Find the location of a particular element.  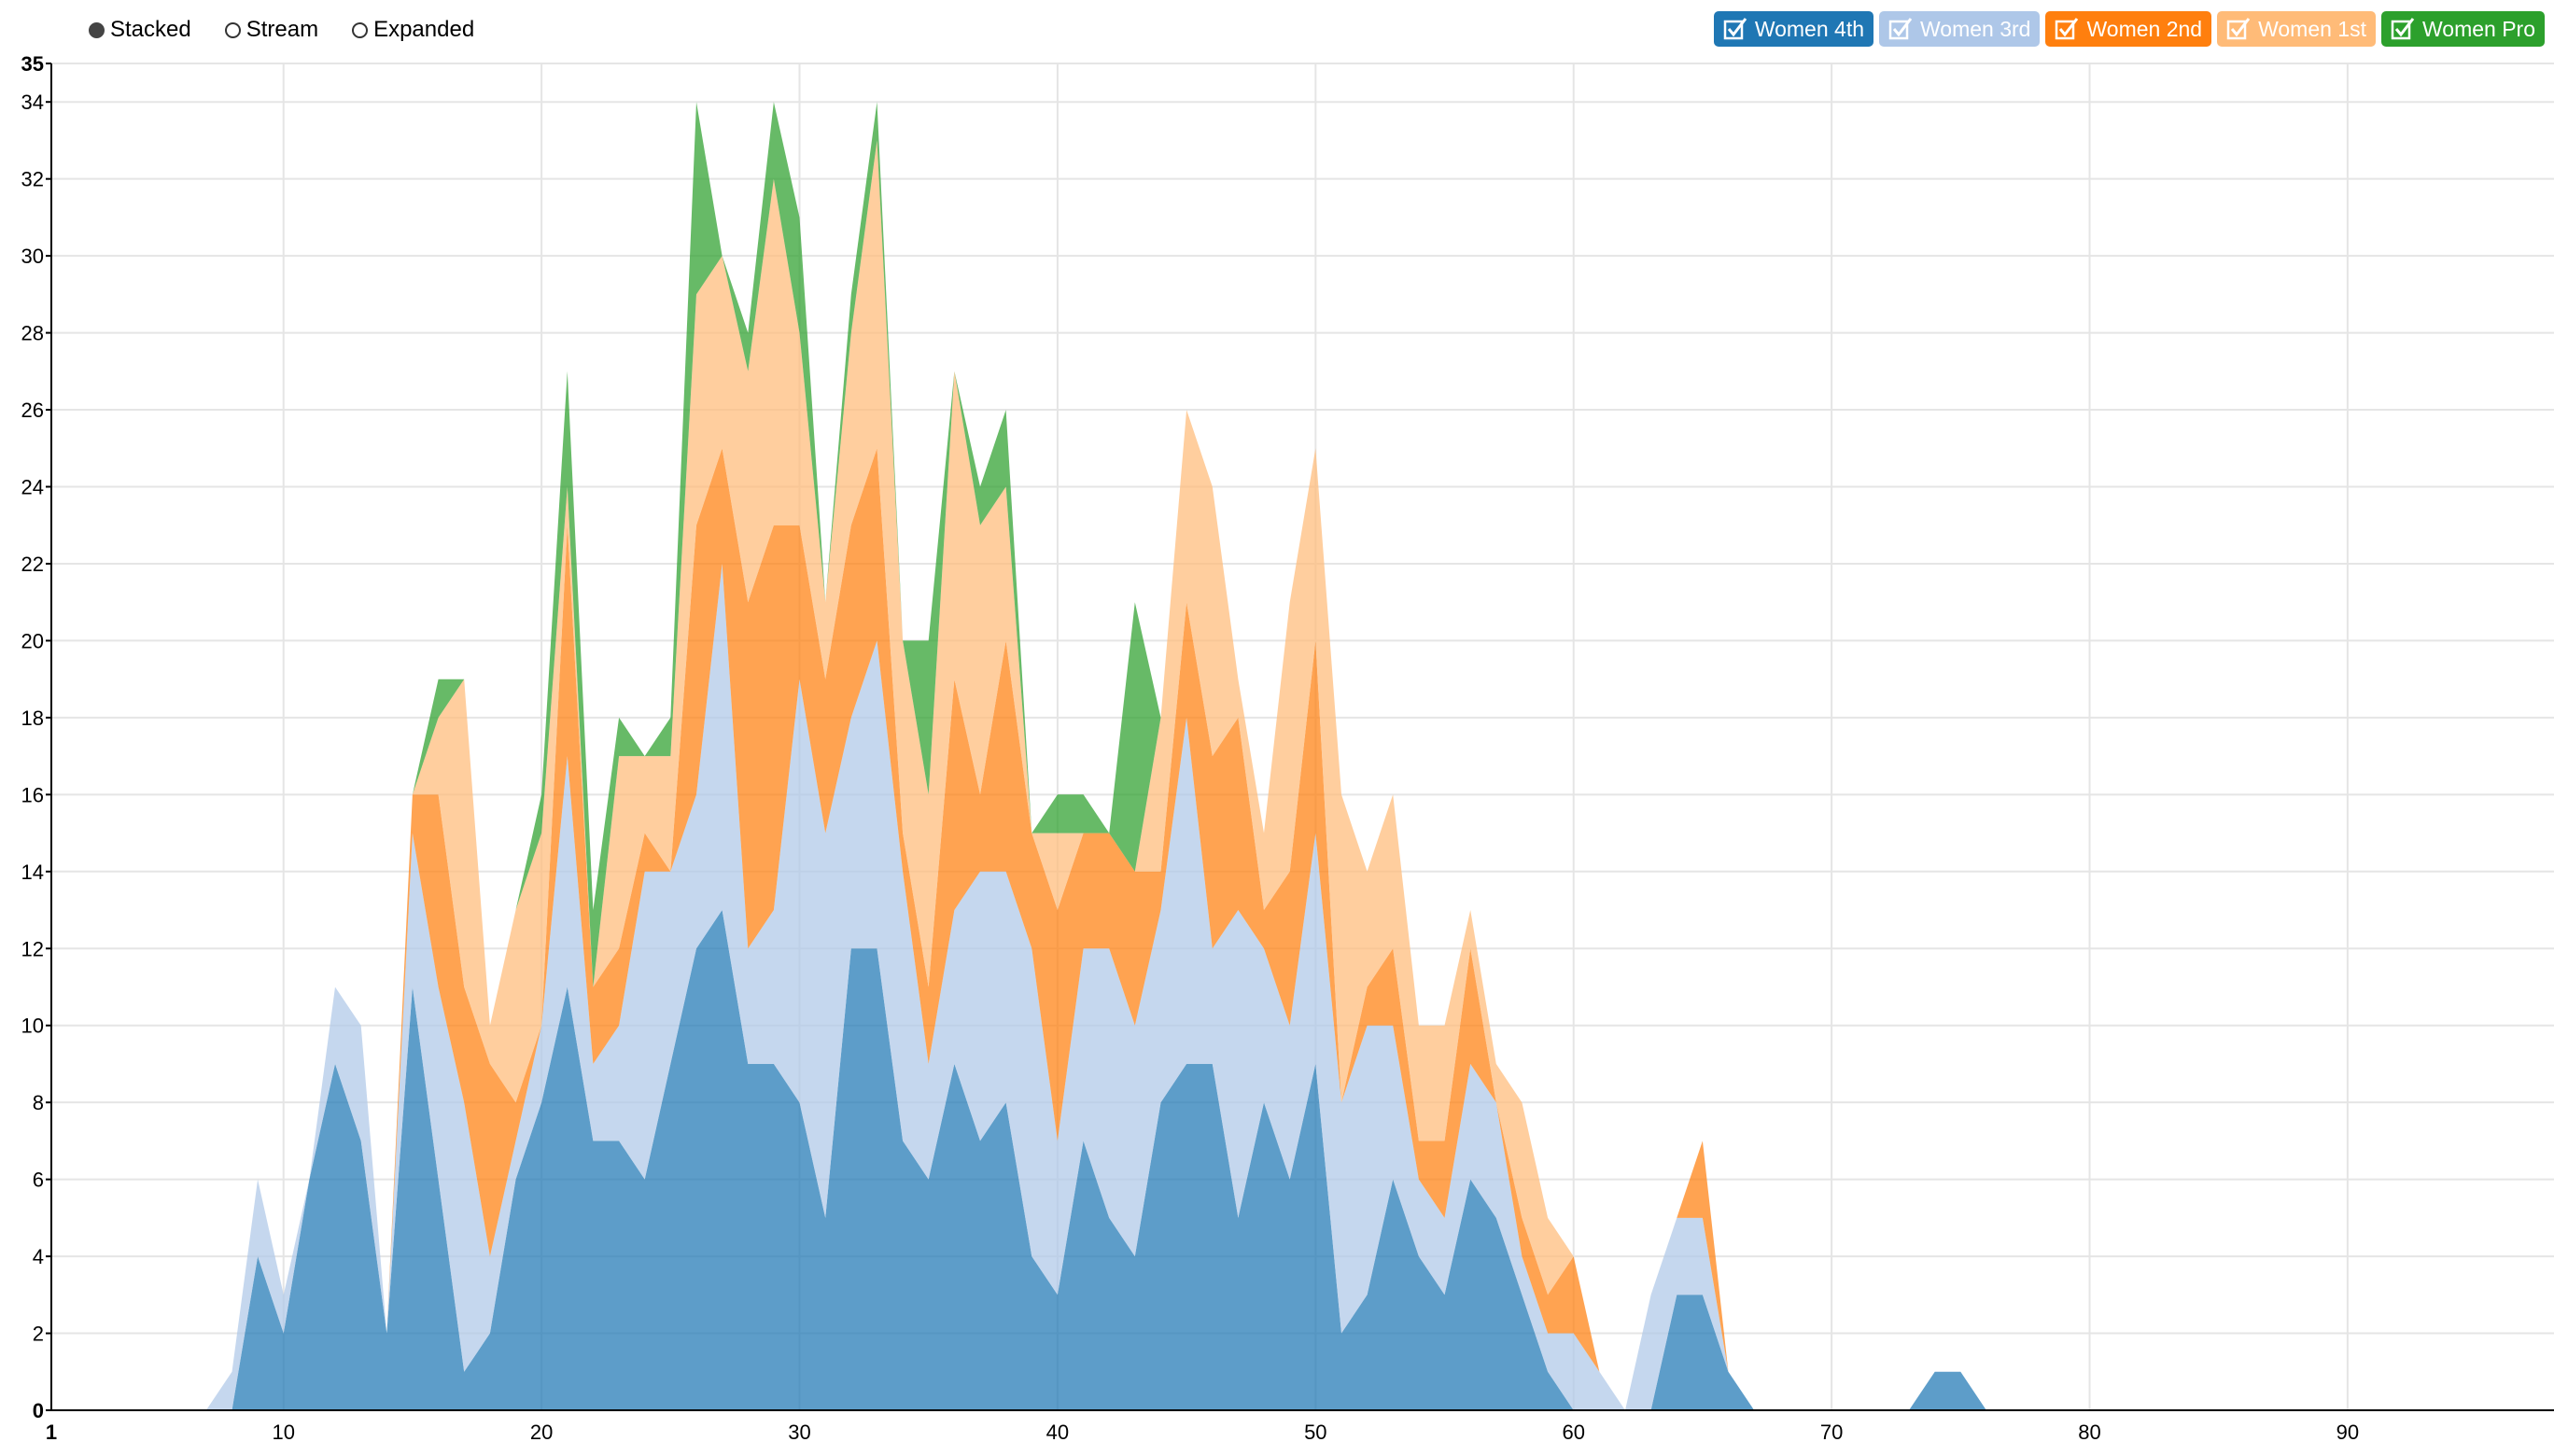

y-tick-label: 32 is located at coordinates (32, 179).